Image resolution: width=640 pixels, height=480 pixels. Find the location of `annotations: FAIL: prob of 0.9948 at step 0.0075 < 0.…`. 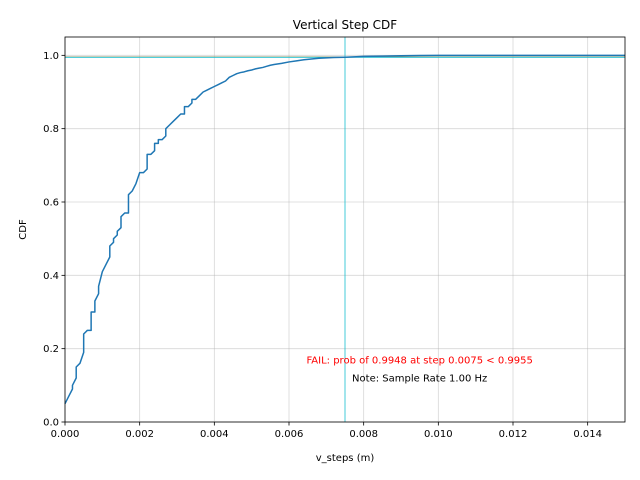

annotations: FAIL: prob of 0.9948 at step 0.0075 < 0.… is located at coordinates (419, 369).